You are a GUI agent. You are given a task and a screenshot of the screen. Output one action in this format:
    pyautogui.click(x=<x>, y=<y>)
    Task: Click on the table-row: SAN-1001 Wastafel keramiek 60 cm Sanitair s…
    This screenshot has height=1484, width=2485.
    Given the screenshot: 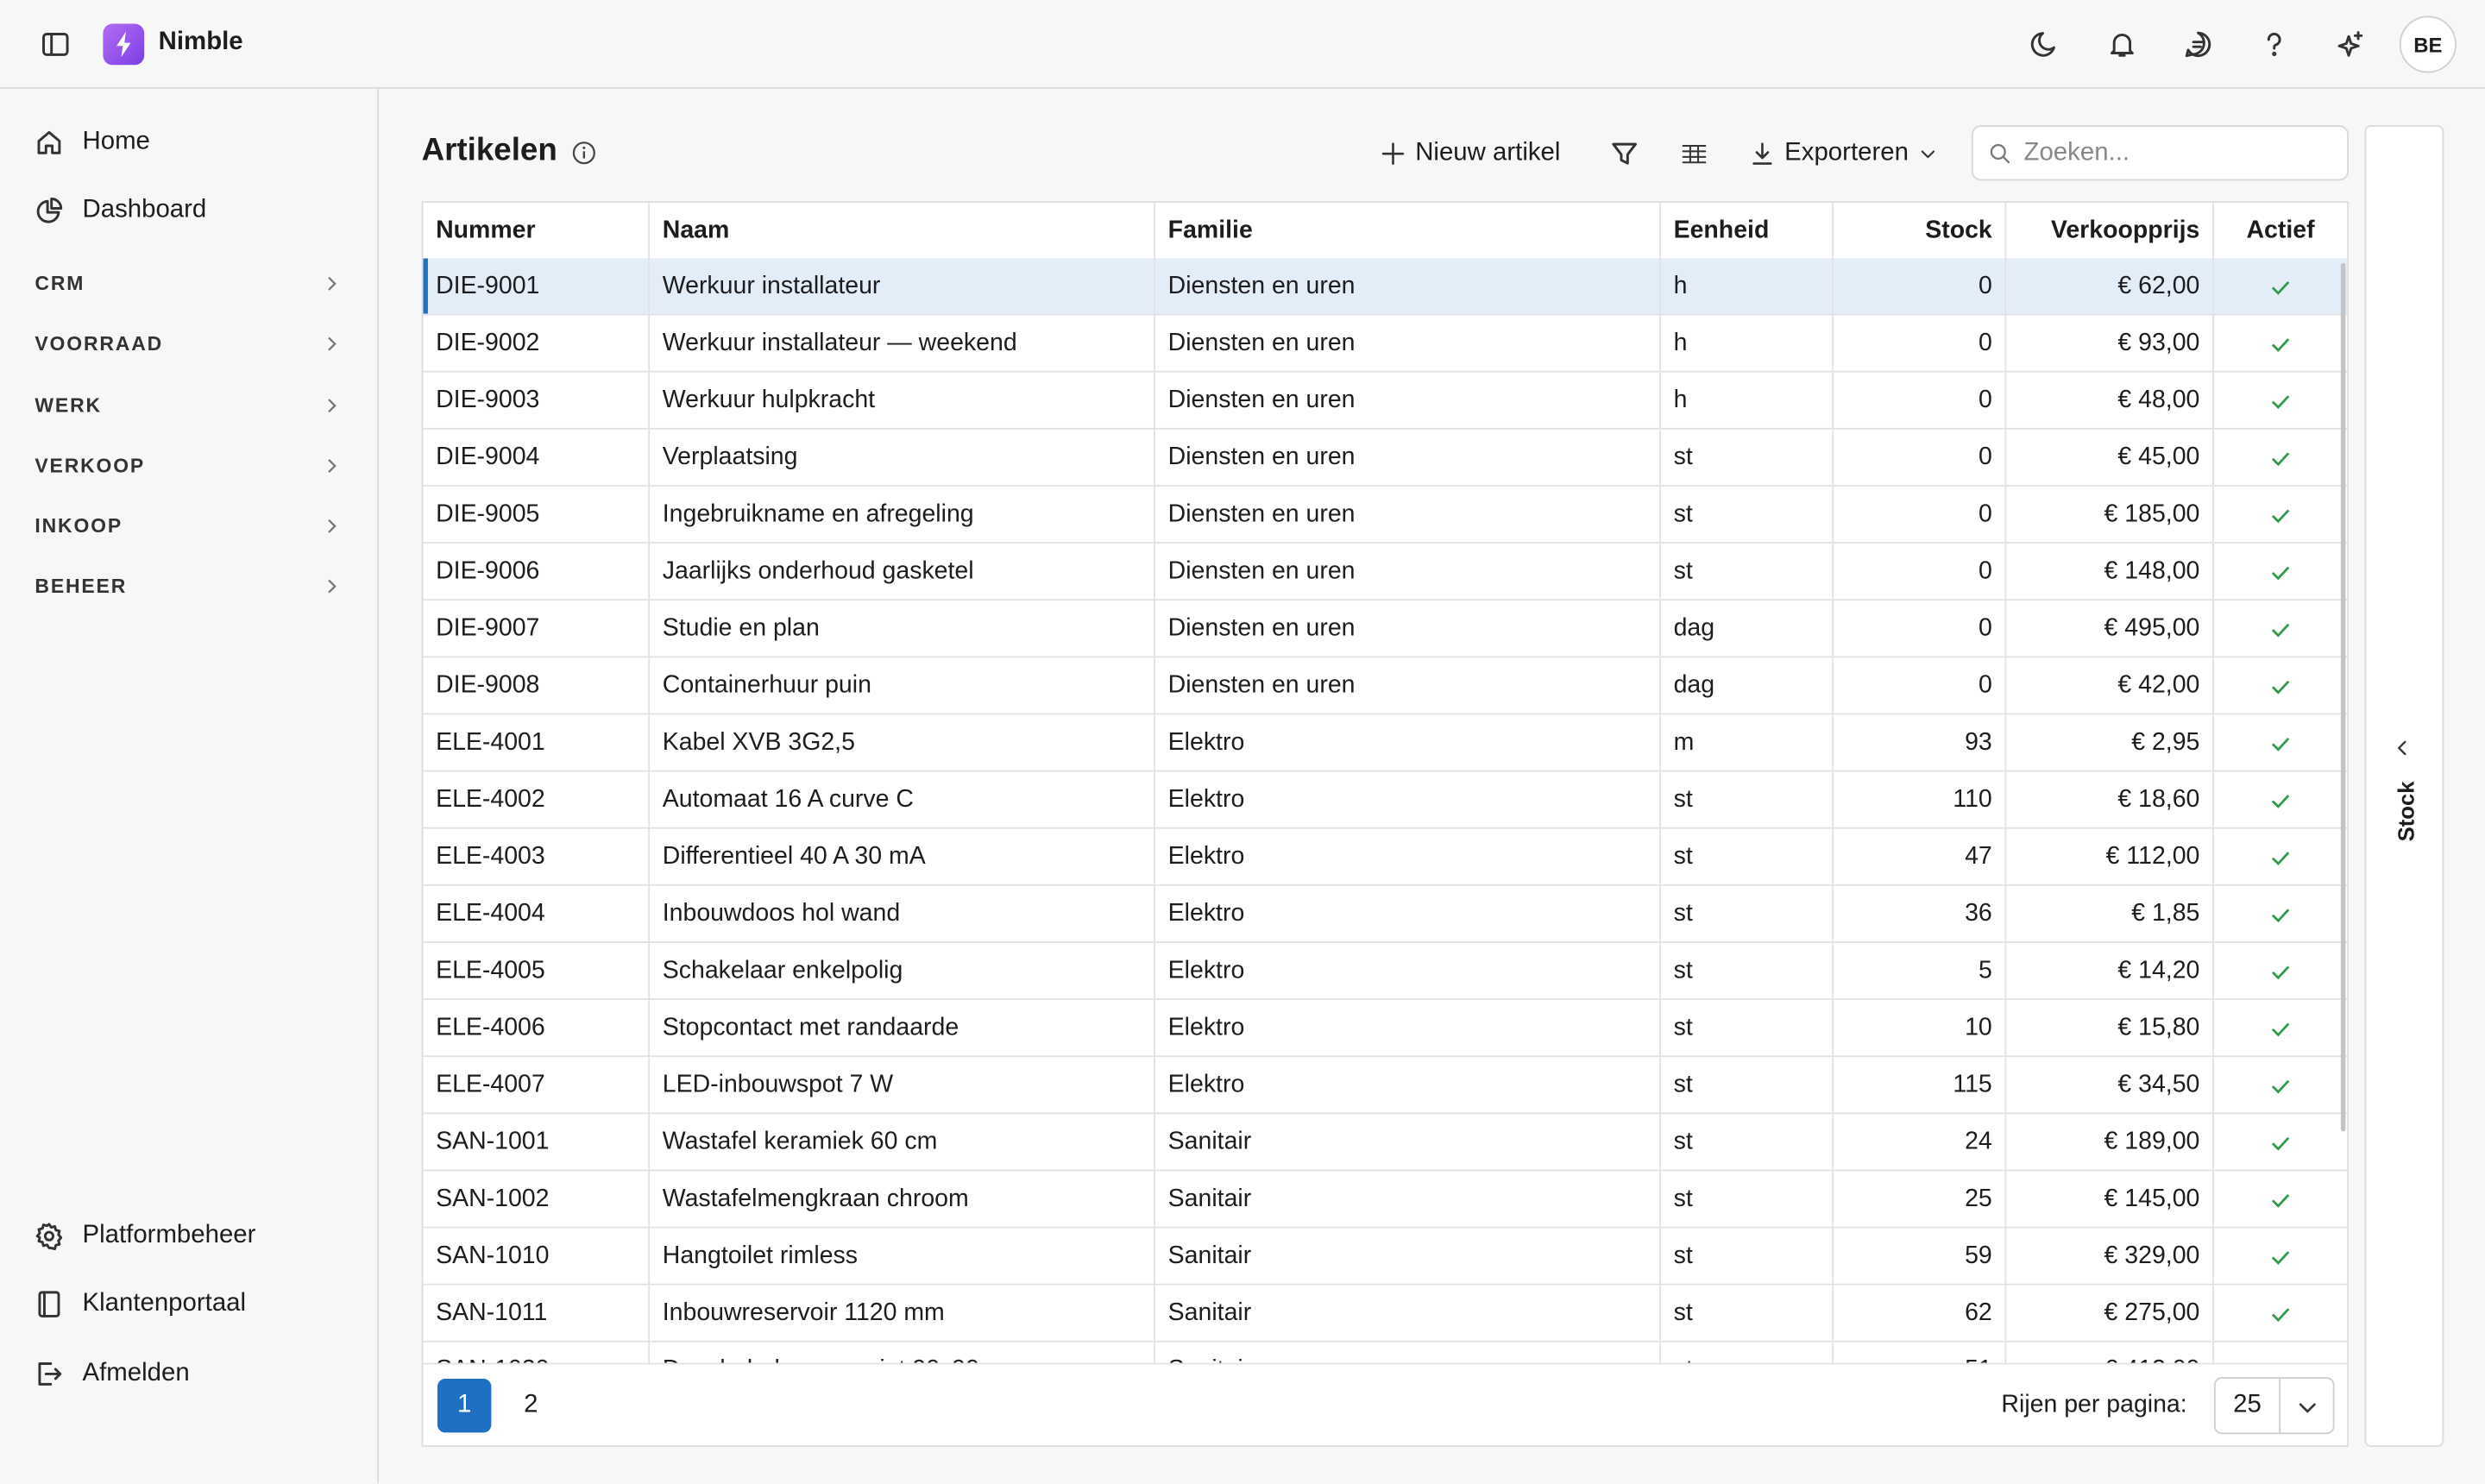 What is the action you would take?
    pyautogui.click(x=1385, y=1143)
    